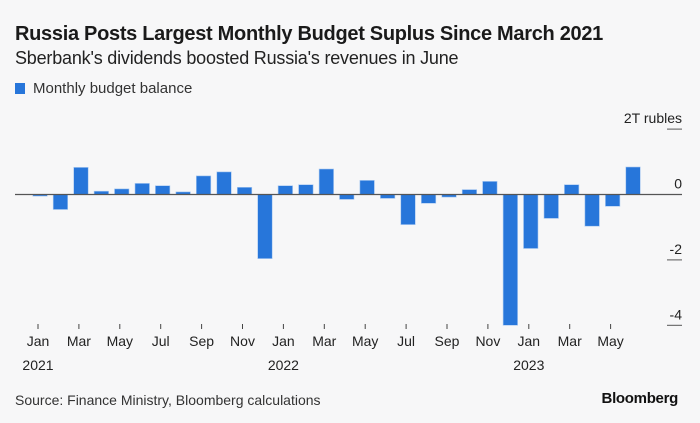 This screenshot has width=700, height=423. What do you see at coordinates (37, 365) in the screenshot?
I see `x-tick-year: 2021` at bounding box center [37, 365].